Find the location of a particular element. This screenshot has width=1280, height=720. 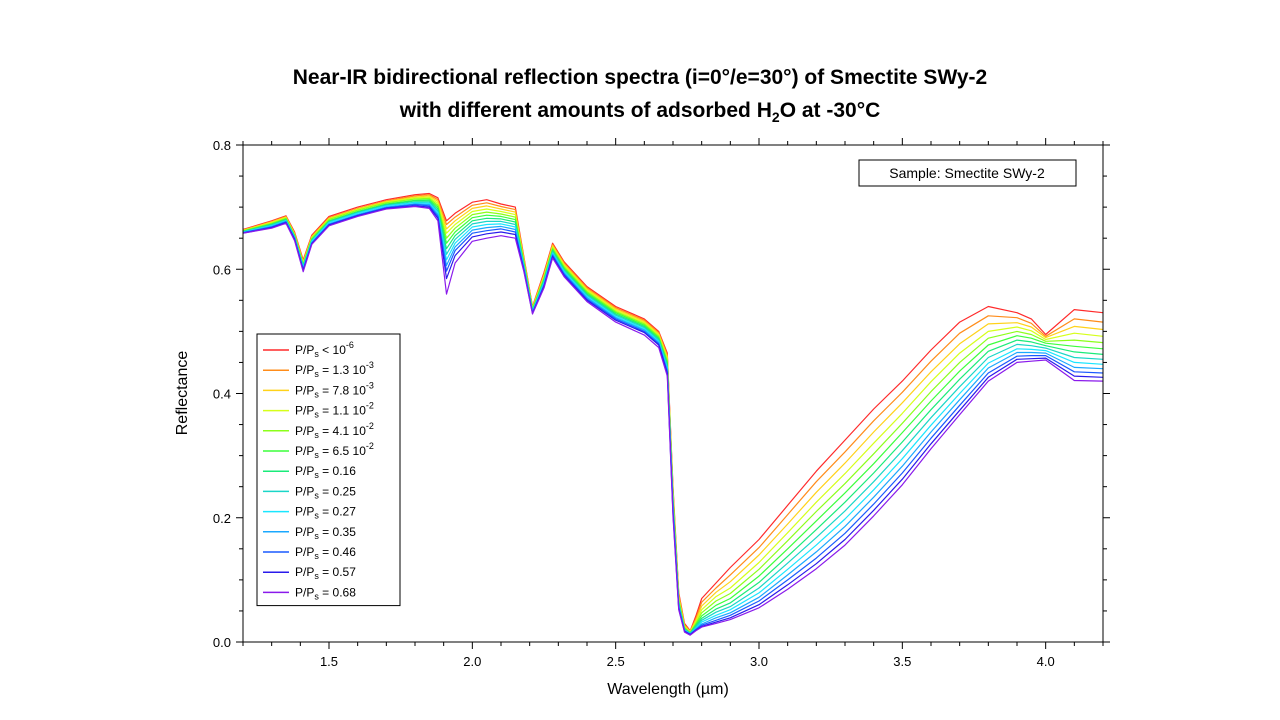

title-line2-post: O at -30°C is located at coordinates (830, 110).